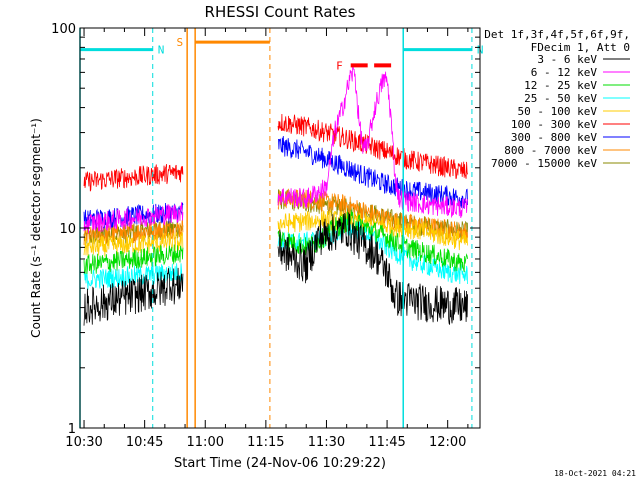 The width and height of the screenshot is (640, 480). I want to click on x-tick-label-1: 10:45, so click(144, 442).